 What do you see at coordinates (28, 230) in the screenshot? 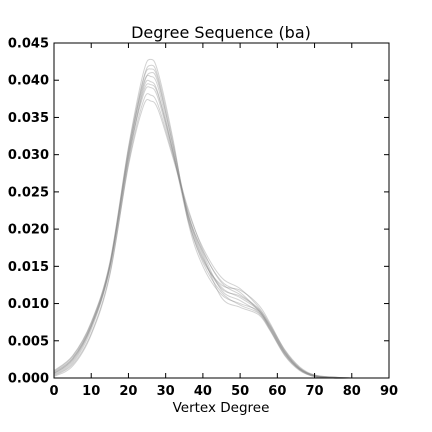
I see `y-tick-label: 0.020` at bounding box center [28, 230].